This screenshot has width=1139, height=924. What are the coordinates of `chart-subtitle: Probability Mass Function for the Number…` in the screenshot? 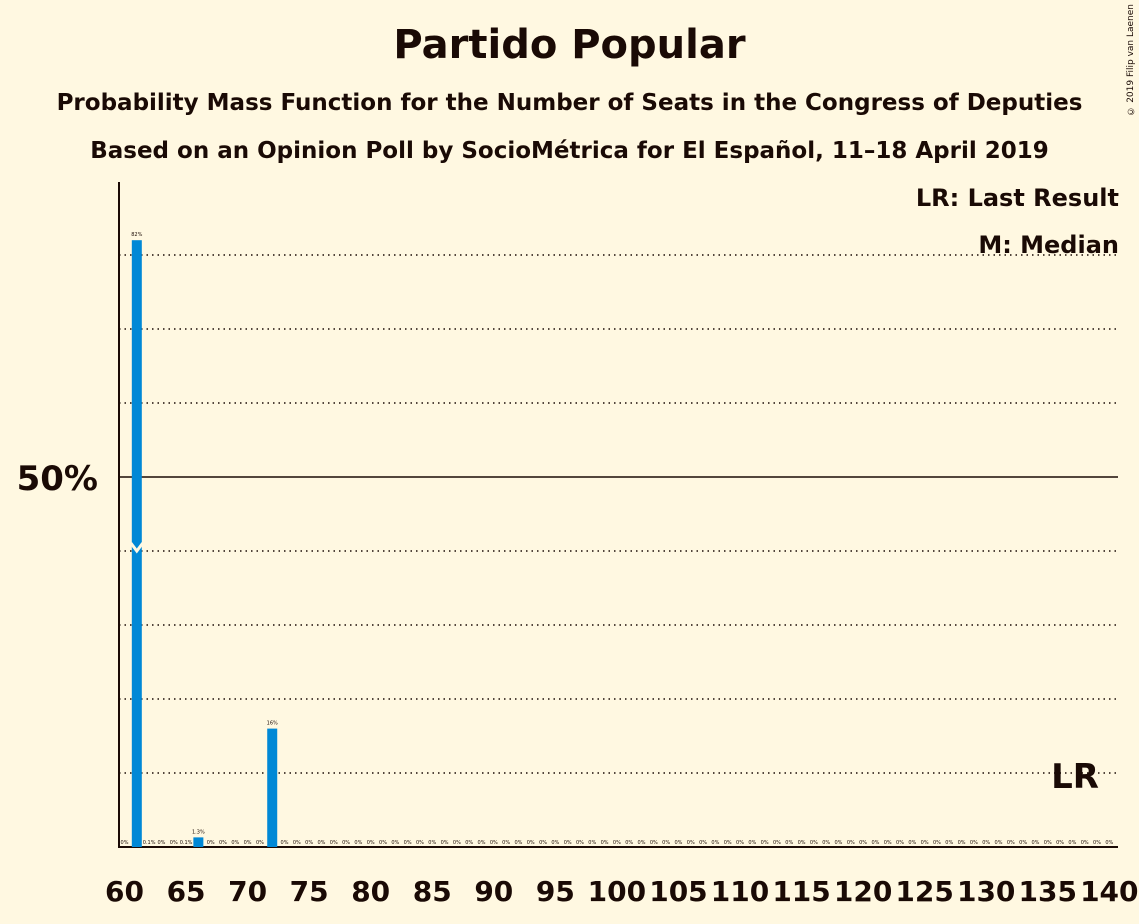 It's located at (569, 103).